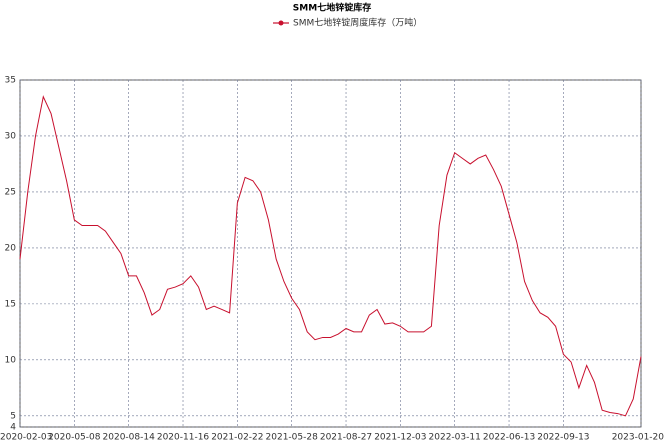  Describe the element at coordinates (13, 428) in the screenshot. I see `y-tick-label: 4` at that location.